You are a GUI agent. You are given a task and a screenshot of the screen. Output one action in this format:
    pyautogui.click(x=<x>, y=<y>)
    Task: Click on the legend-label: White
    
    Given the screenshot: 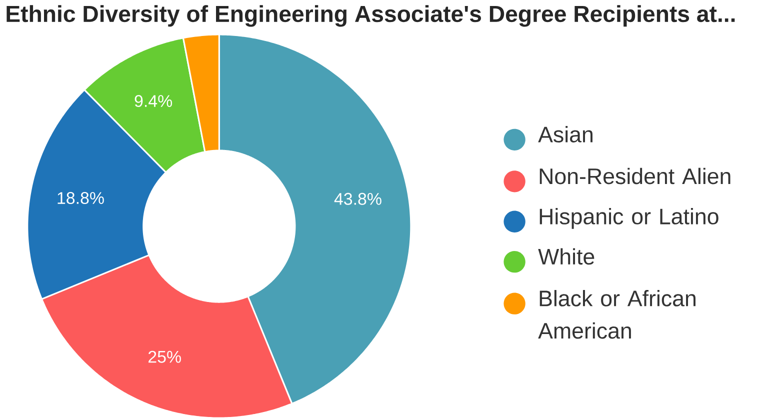 What is the action you would take?
    pyautogui.click(x=566, y=256)
    